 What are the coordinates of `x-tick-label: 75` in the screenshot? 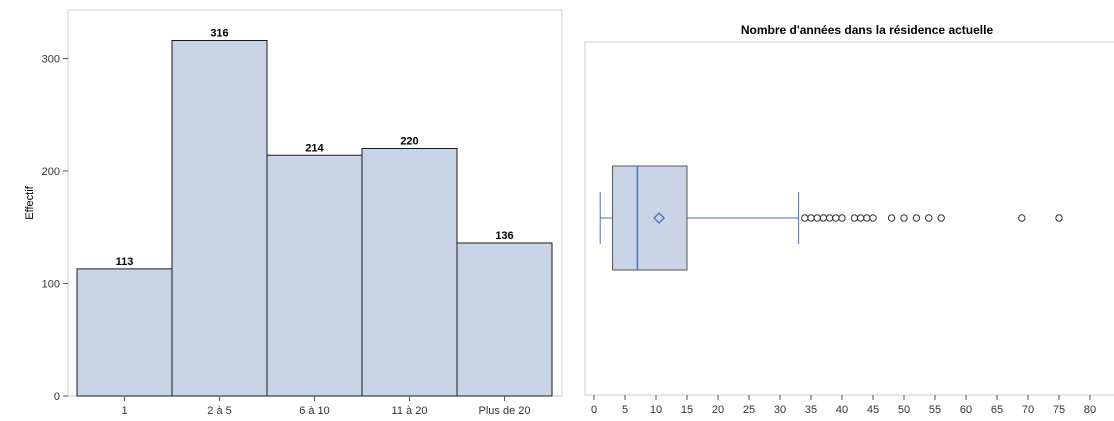 It's located at (1059, 410).